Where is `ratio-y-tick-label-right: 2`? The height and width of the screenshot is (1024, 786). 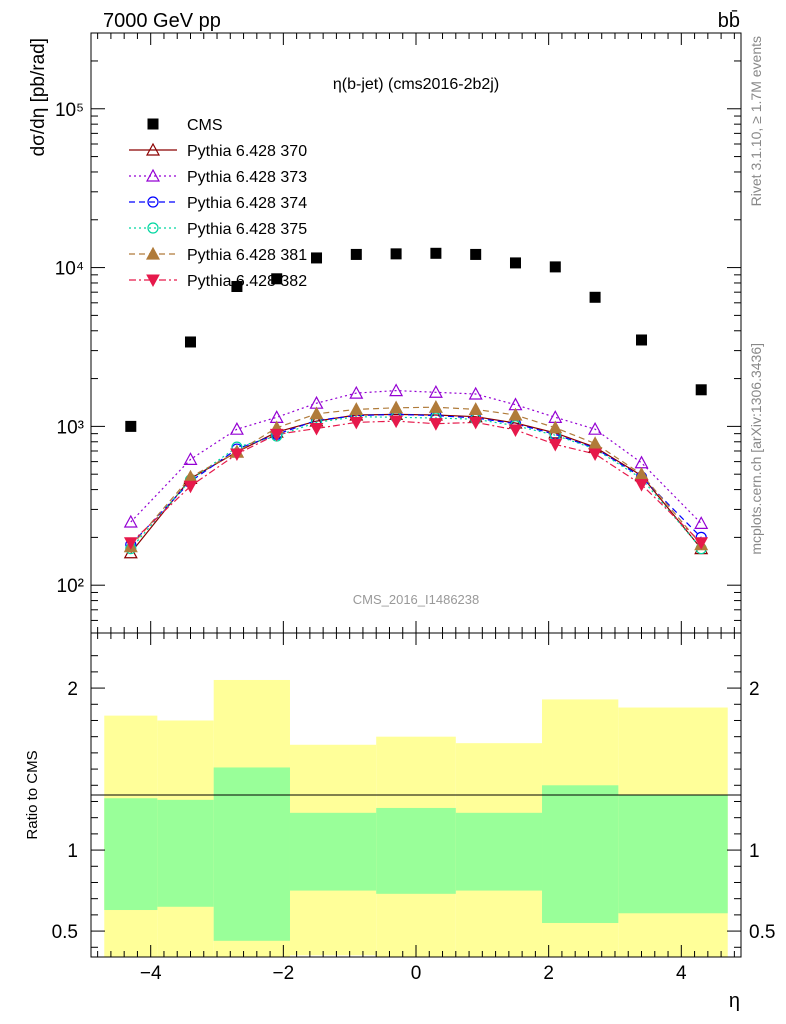 ratio-y-tick-label-right: 2 is located at coordinates (754, 689).